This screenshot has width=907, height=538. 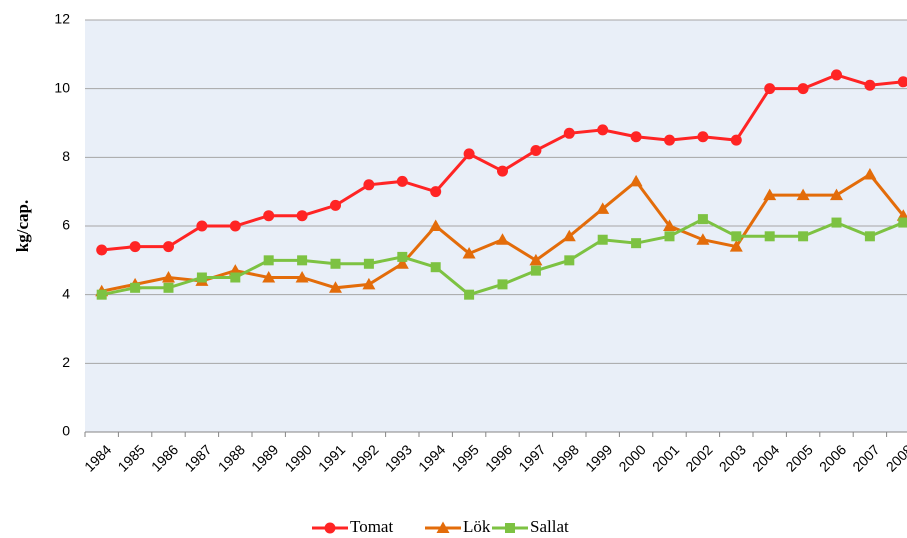 What do you see at coordinates (66, 225) in the screenshot?
I see `y-tick-label: 6` at bounding box center [66, 225].